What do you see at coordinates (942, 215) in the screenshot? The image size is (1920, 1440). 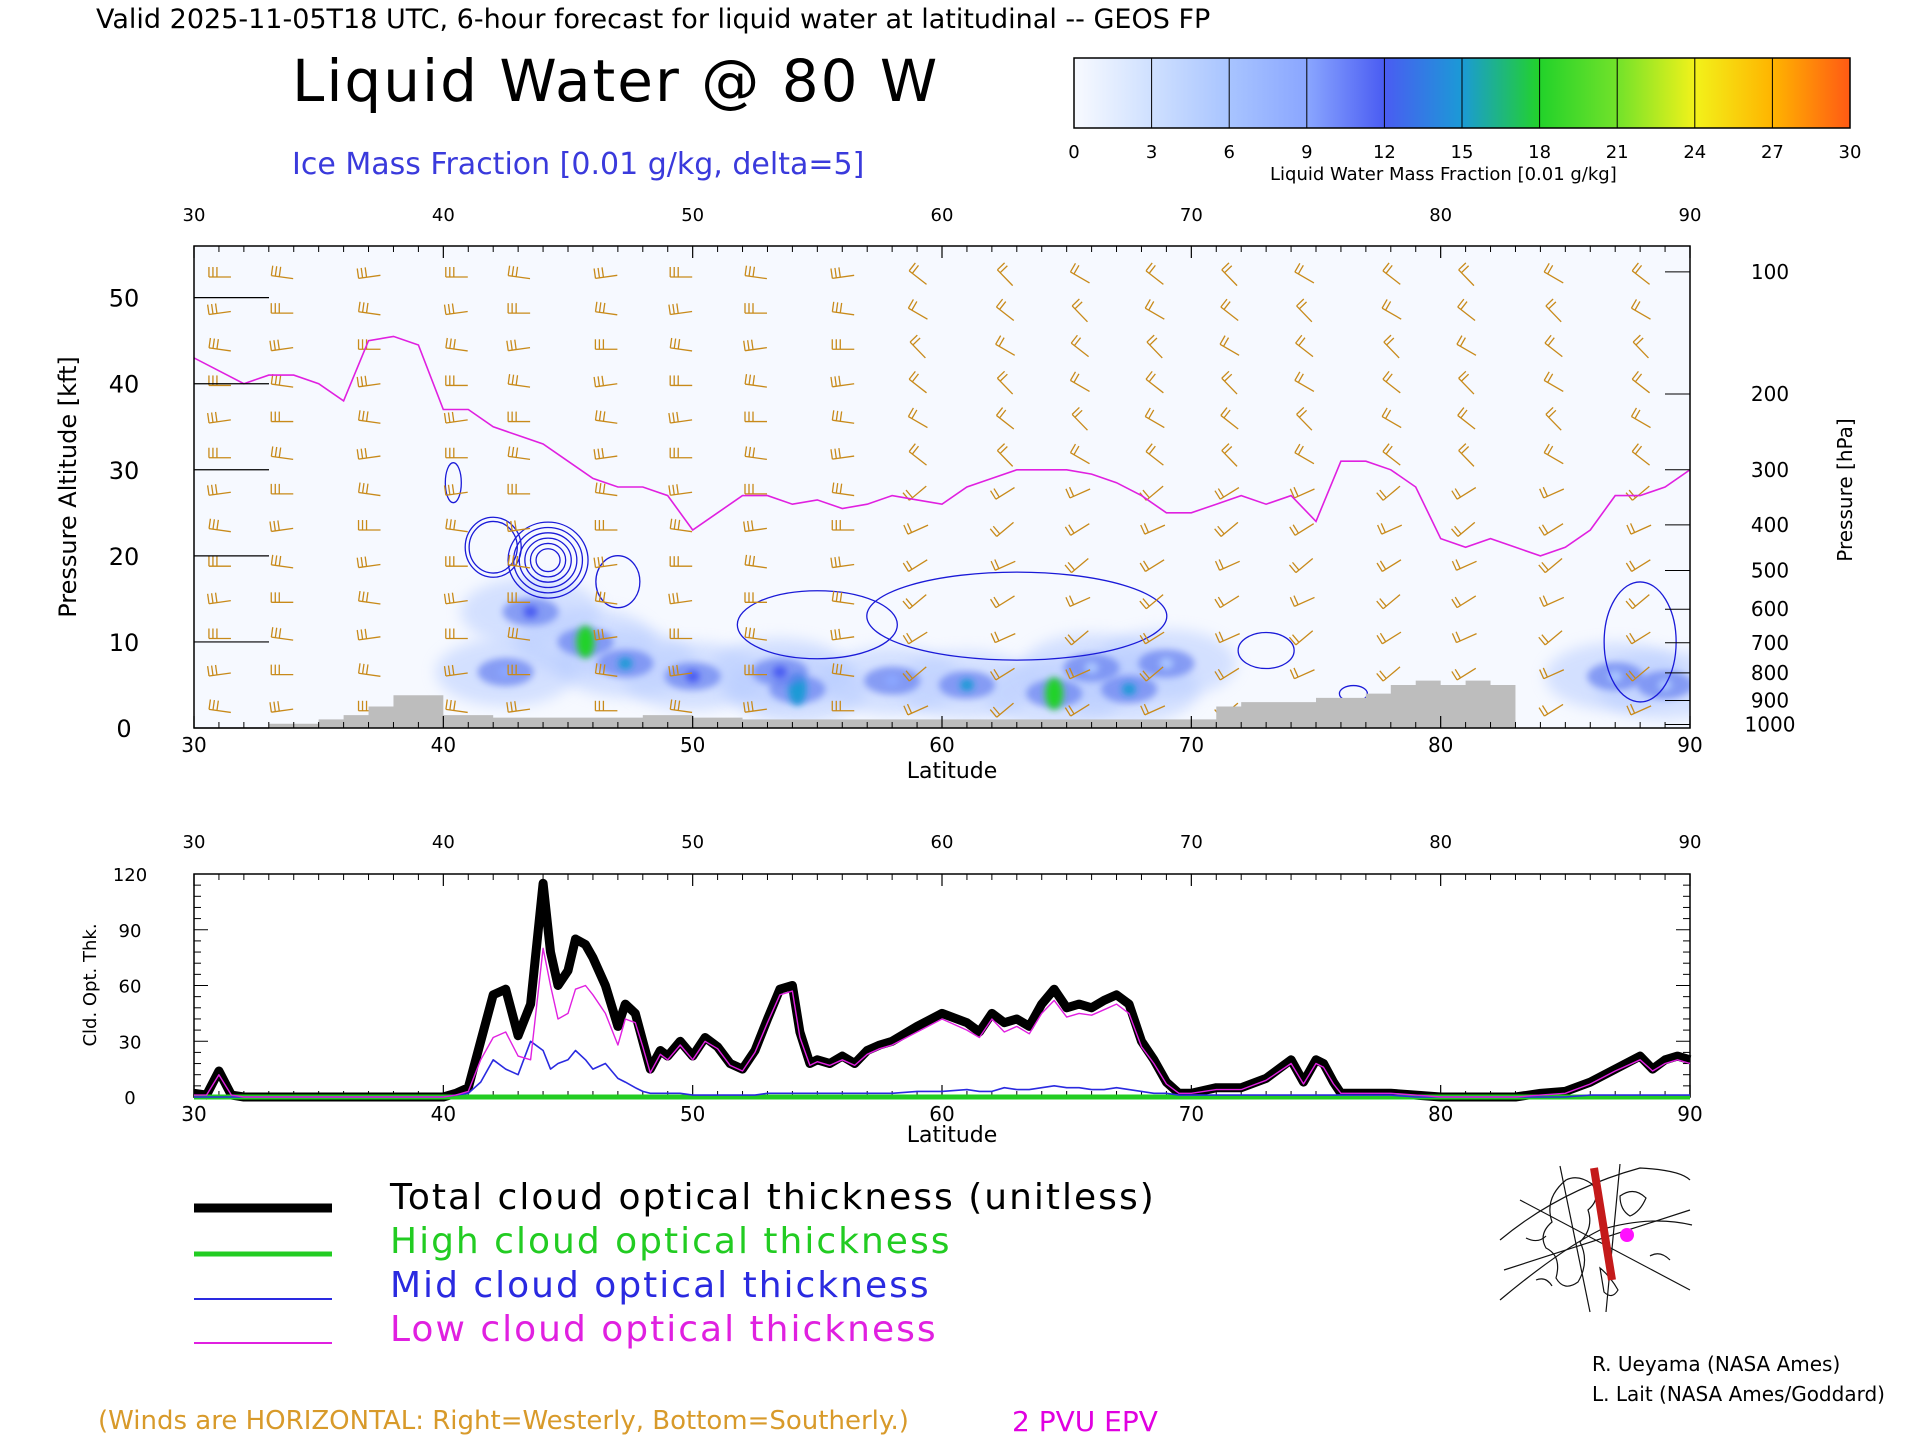 I see `x-top-tick-label: 60` at bounding box center [942, 215].